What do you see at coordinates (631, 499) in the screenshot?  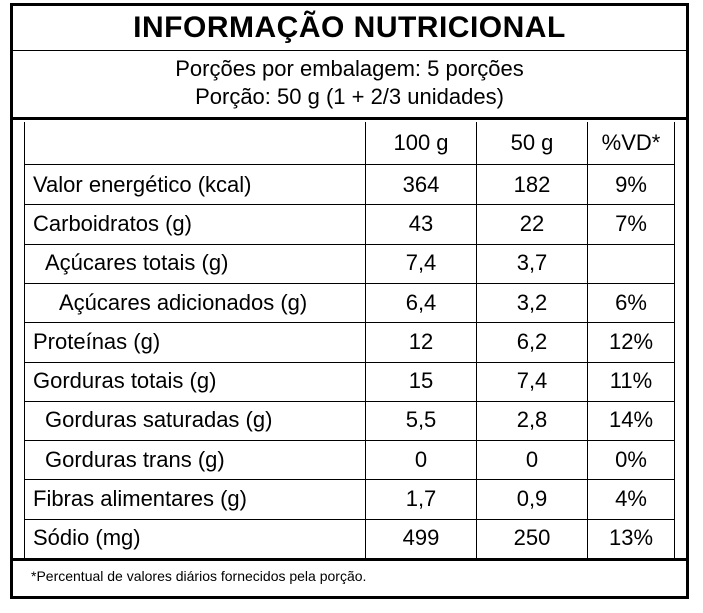 I see `daily-value-percent: 4%` at bounding box center [631, 499].